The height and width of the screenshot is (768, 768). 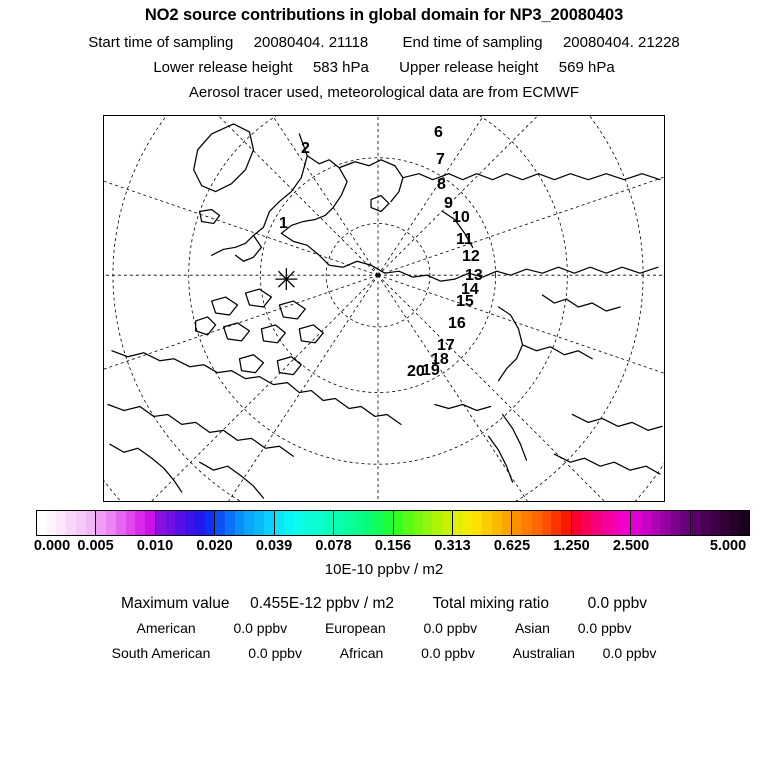 What do you see at coordinates (161, 42) in the screenshot?
I see `start-time-label: Start time of sampling` at bounding box center [161, 42].